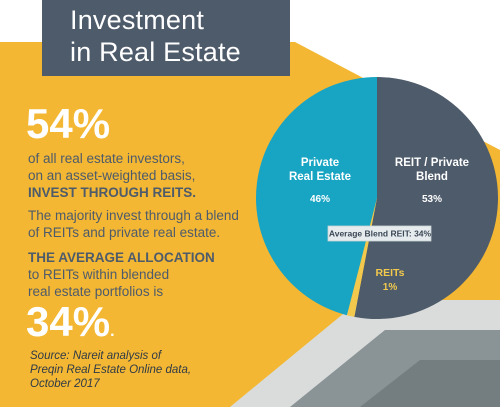  What do you see at coordinates (432, 177) in the screenshot?
I see `slice-label-blend-line2: Blend` at bounding box center [432, 177].